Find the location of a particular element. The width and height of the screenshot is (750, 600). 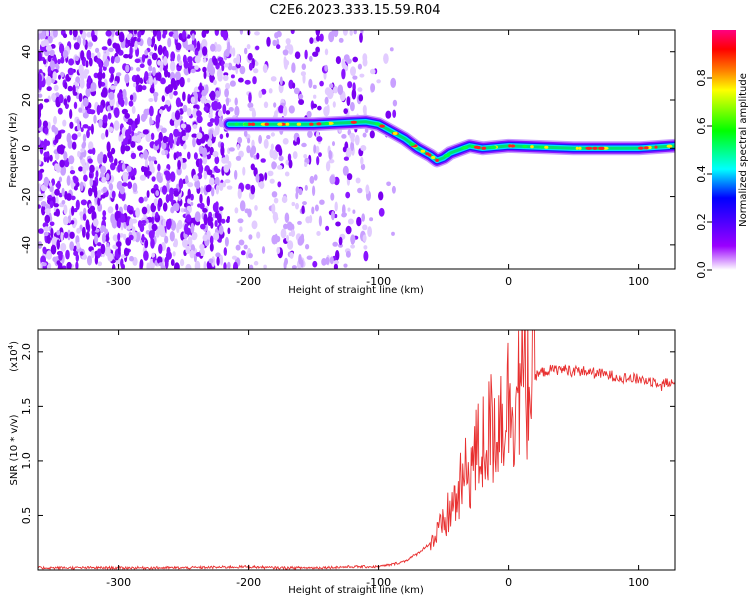

doppler-trace is located at coordinates (448, 141).